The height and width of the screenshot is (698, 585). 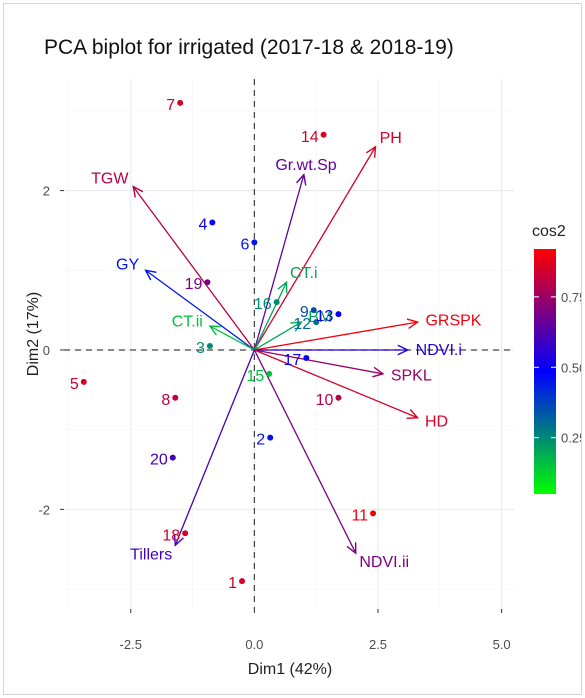 What do you see at coordinates (232, 583) in the screenshot?
I see `individual-label: 1` at bounding box center [232, 583].